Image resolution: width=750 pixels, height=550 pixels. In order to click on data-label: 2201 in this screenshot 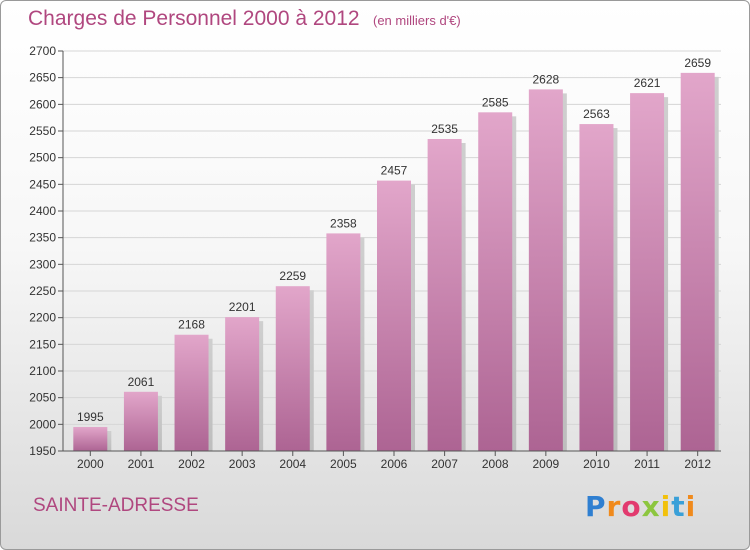, I will do `click(242, 307)`.